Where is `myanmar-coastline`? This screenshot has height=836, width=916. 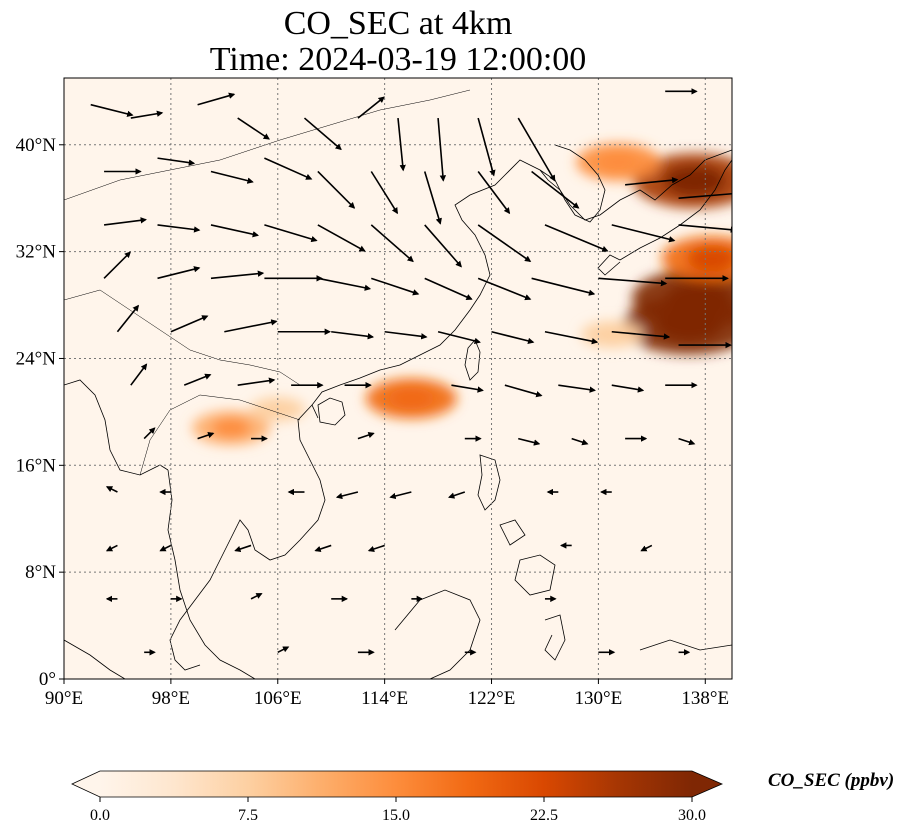 myanmar-coastline is located at coordinates (116, 427).